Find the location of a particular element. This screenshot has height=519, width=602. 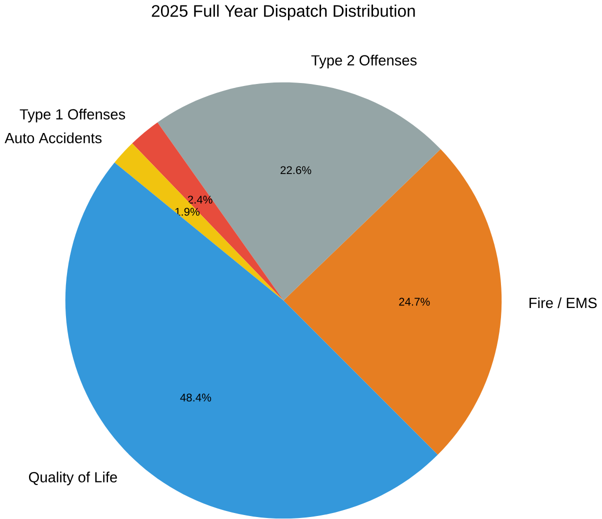

slice-label: Type 1 Offenses is located at coordinates (73, 115).